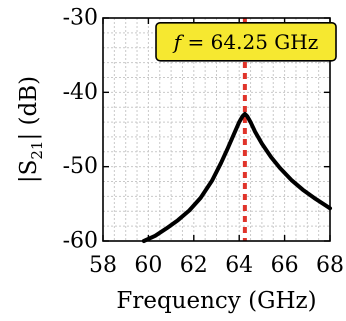 The height and width of the screenshot is (321, 346). Describe the element at coordinates (194, 265) in the screenshot. I see `x-tick-label: 62` at that location.